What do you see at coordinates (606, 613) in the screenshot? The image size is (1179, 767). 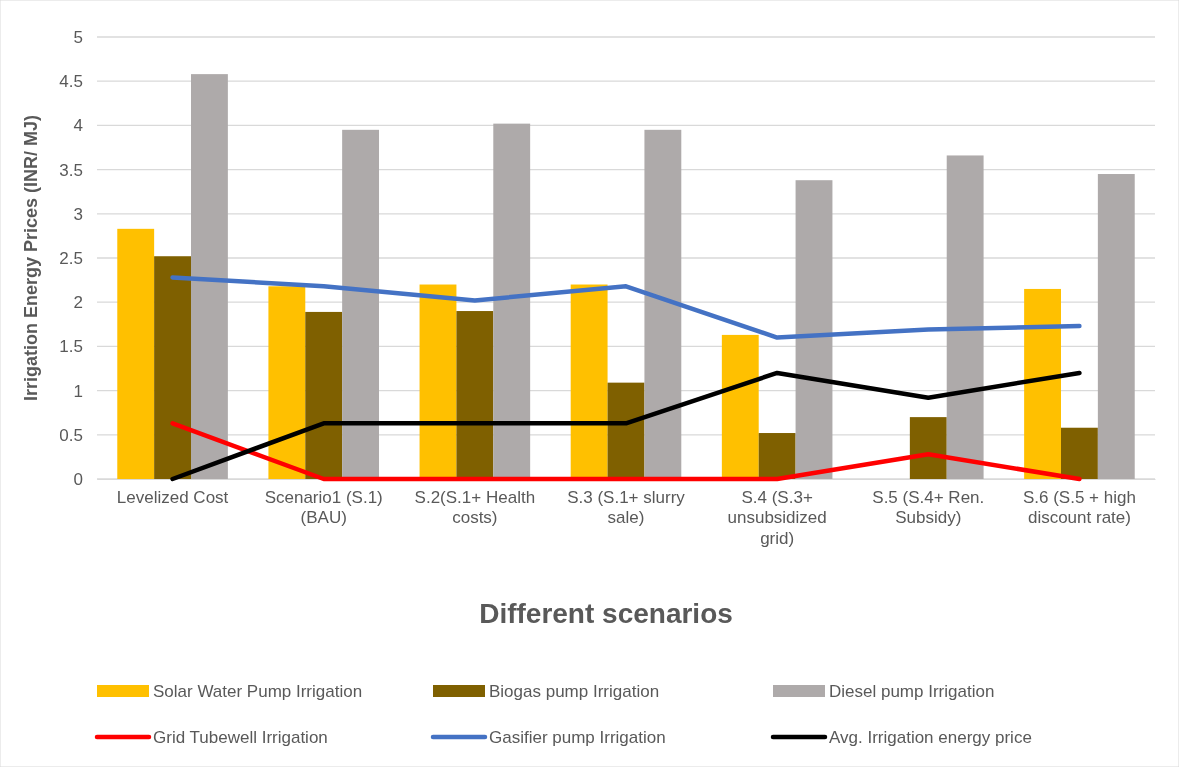 I see `x-axis-title: Different scenarios` at bounding box center [606, 613].